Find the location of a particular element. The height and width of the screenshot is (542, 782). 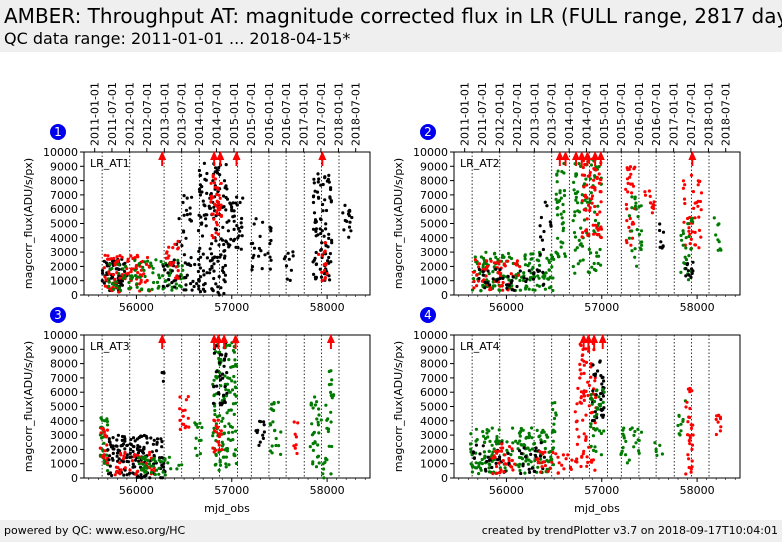

x-tick-label: 56000 is located at coordinates (506, 307).